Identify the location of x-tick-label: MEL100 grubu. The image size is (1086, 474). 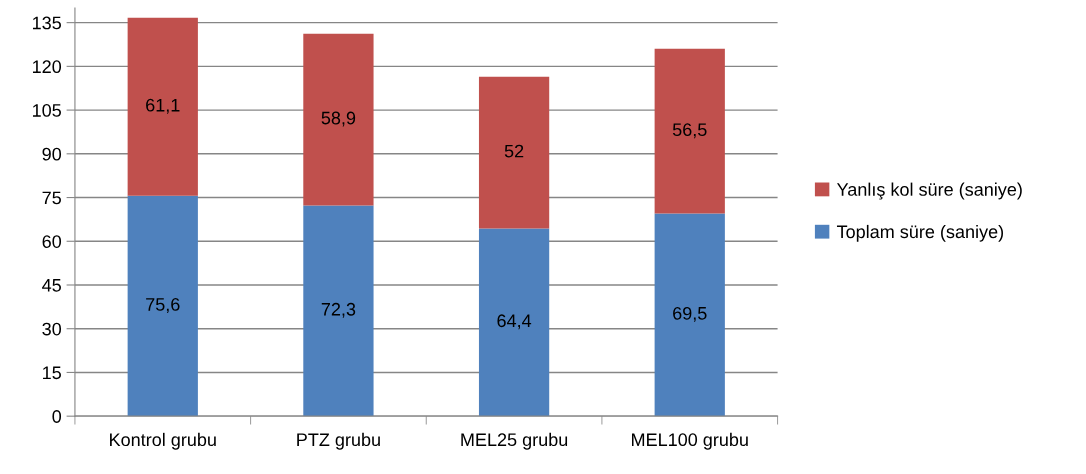
(690, 441).